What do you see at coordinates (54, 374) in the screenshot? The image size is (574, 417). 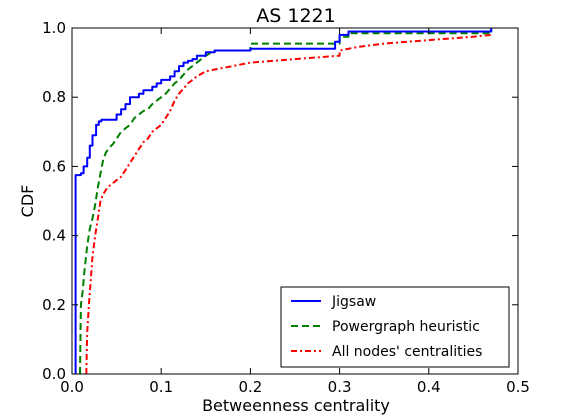 I see `y-tick-label: 0.0` at bounding box center [54, 374].